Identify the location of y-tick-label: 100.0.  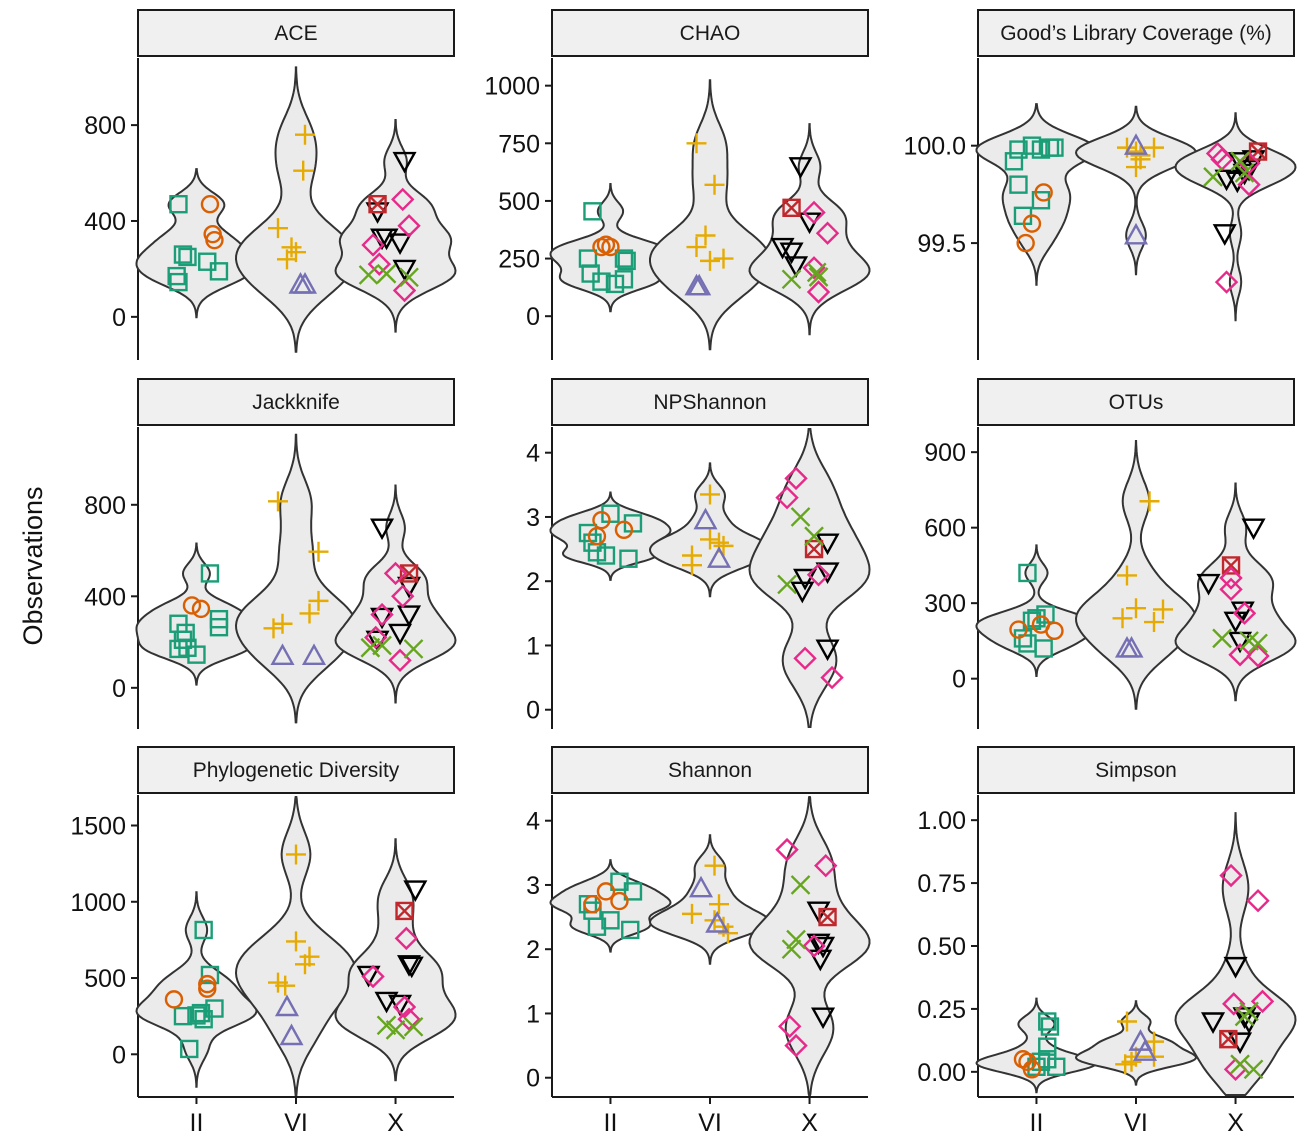
(934, 147).